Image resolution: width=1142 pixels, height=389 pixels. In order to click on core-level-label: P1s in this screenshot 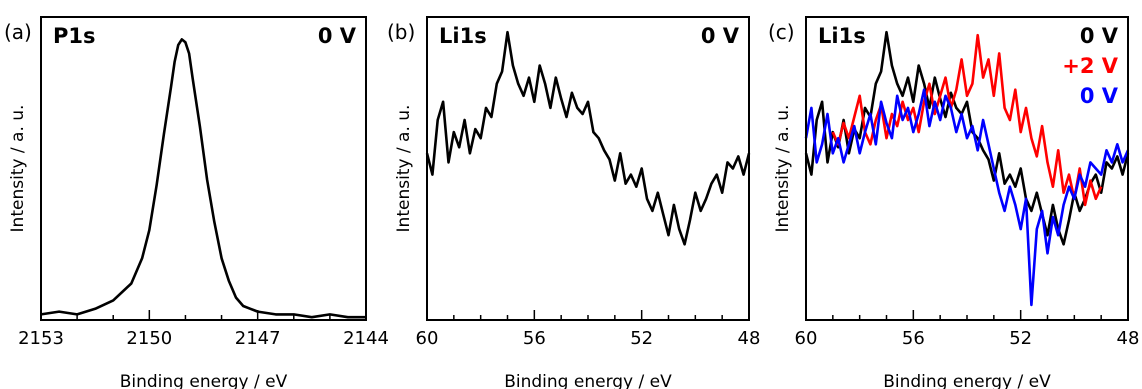, I will do `click(74, 36)`.